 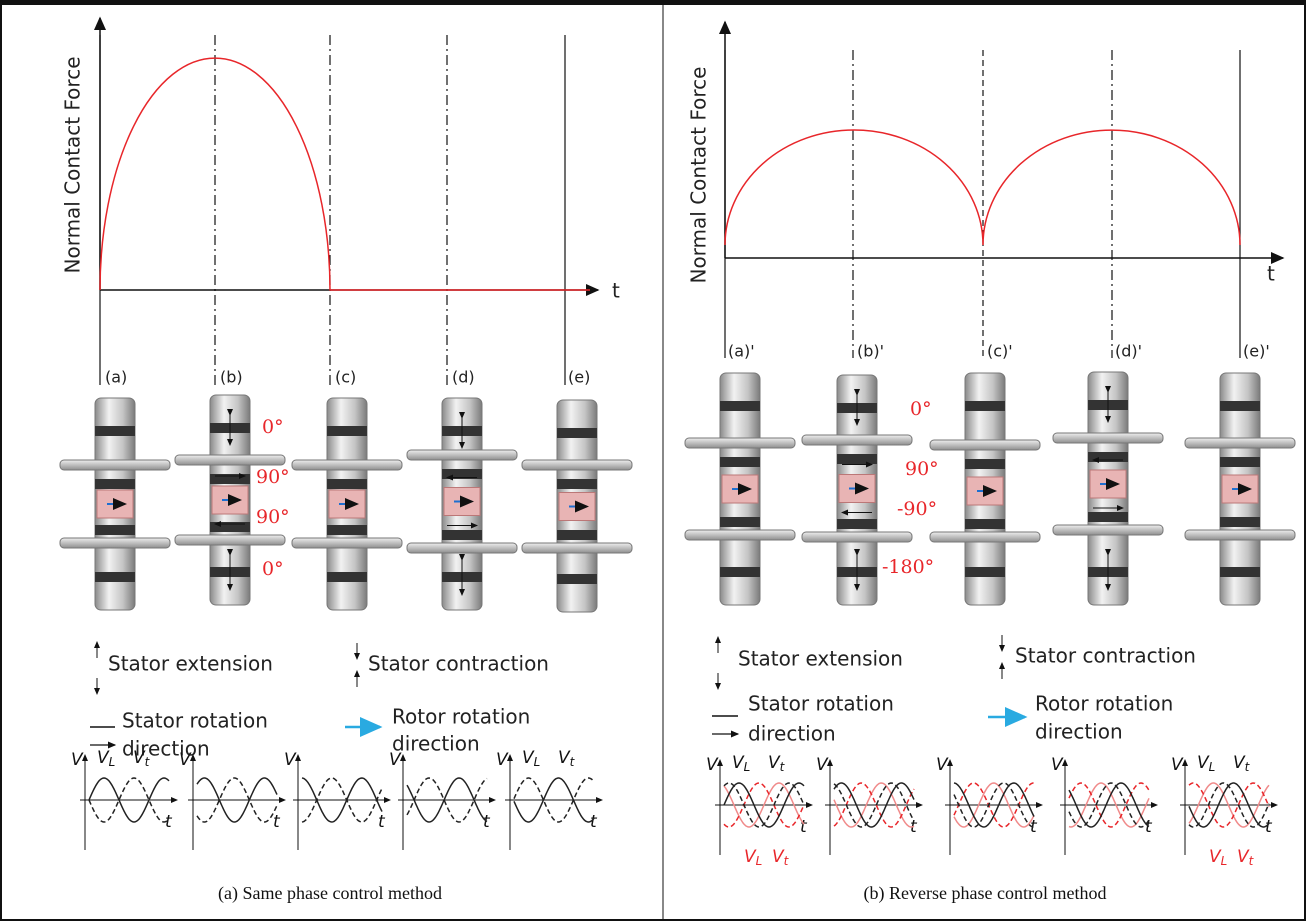 I want to click on caption: (a) Same phase control method, so click(x=330, y=893).